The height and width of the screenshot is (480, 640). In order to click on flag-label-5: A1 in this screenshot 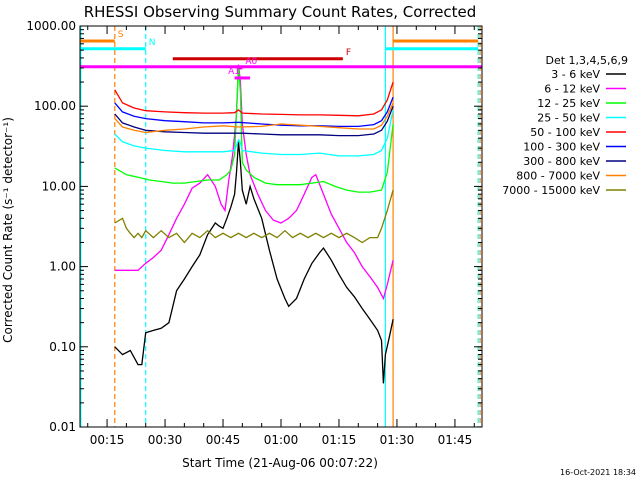, I will do `click(234, 72)`.